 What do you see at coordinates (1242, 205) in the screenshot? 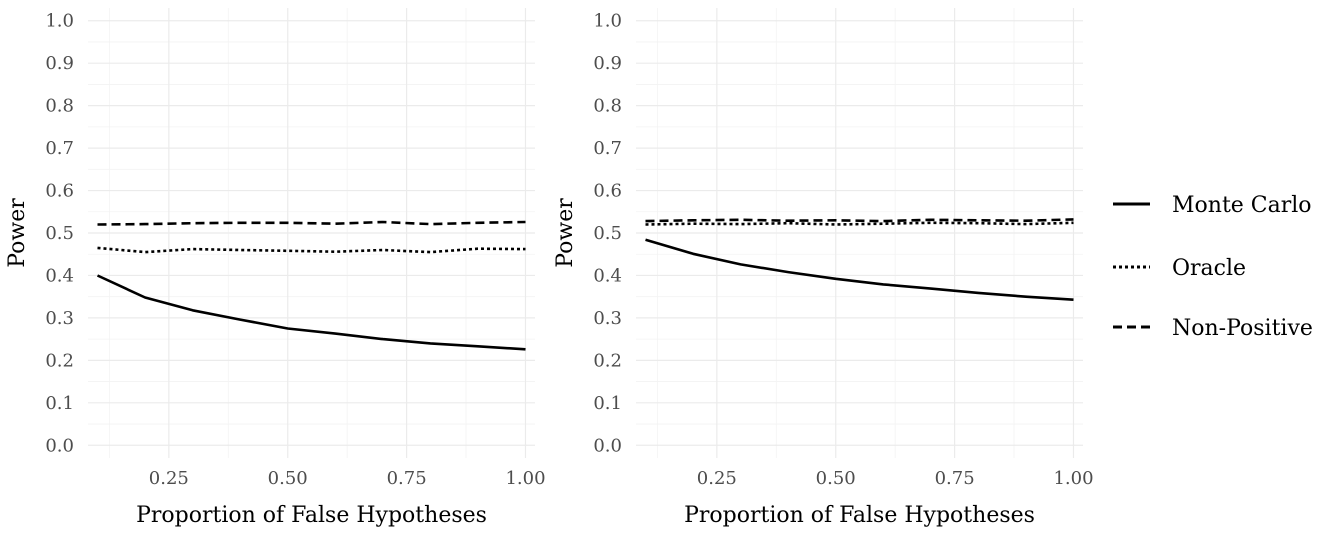
I see `legend-label: Monte Carlo` at bounding box center [1242, 205].